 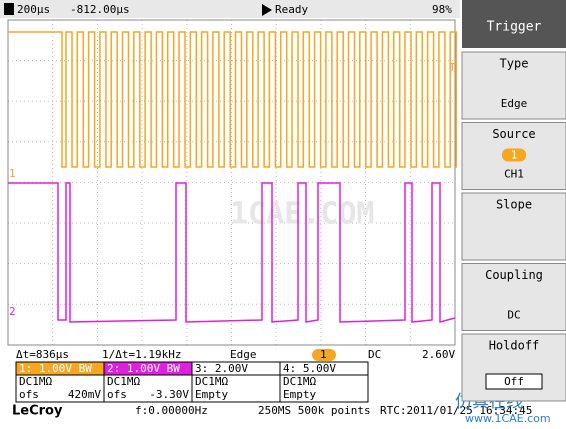 What do you see at coordinates (513, 134) in the screenshot?
I see `menu-label: Source` at bounding box center [513, 134].